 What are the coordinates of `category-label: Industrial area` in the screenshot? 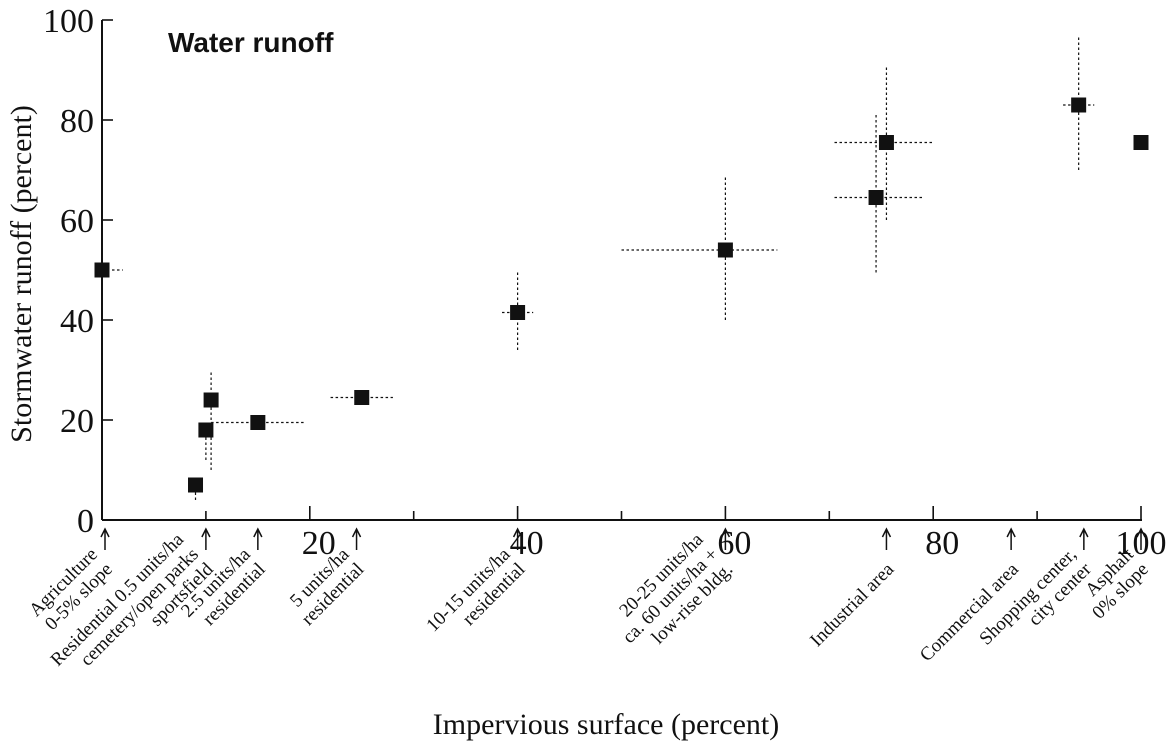 It's located at (852, 605).